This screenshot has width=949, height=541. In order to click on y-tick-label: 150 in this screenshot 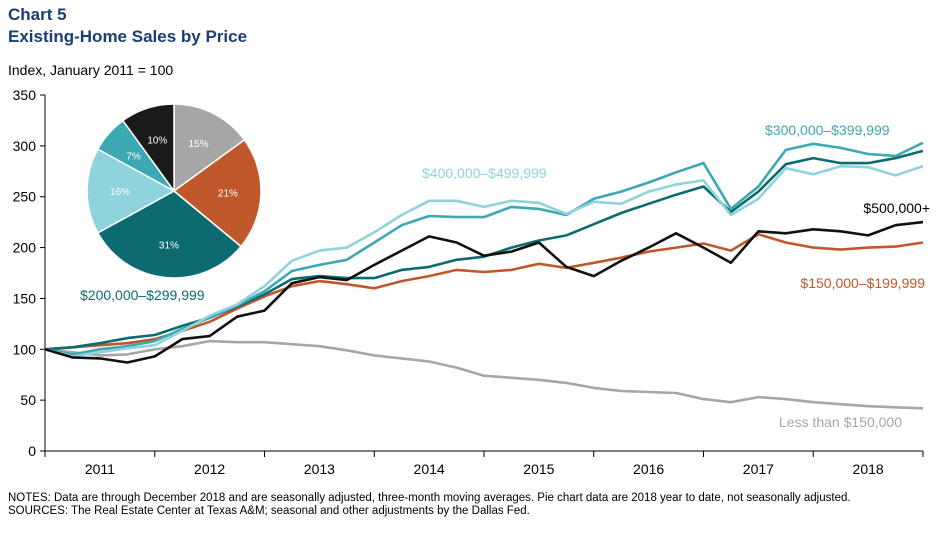, I will do `click(25, 298)`.